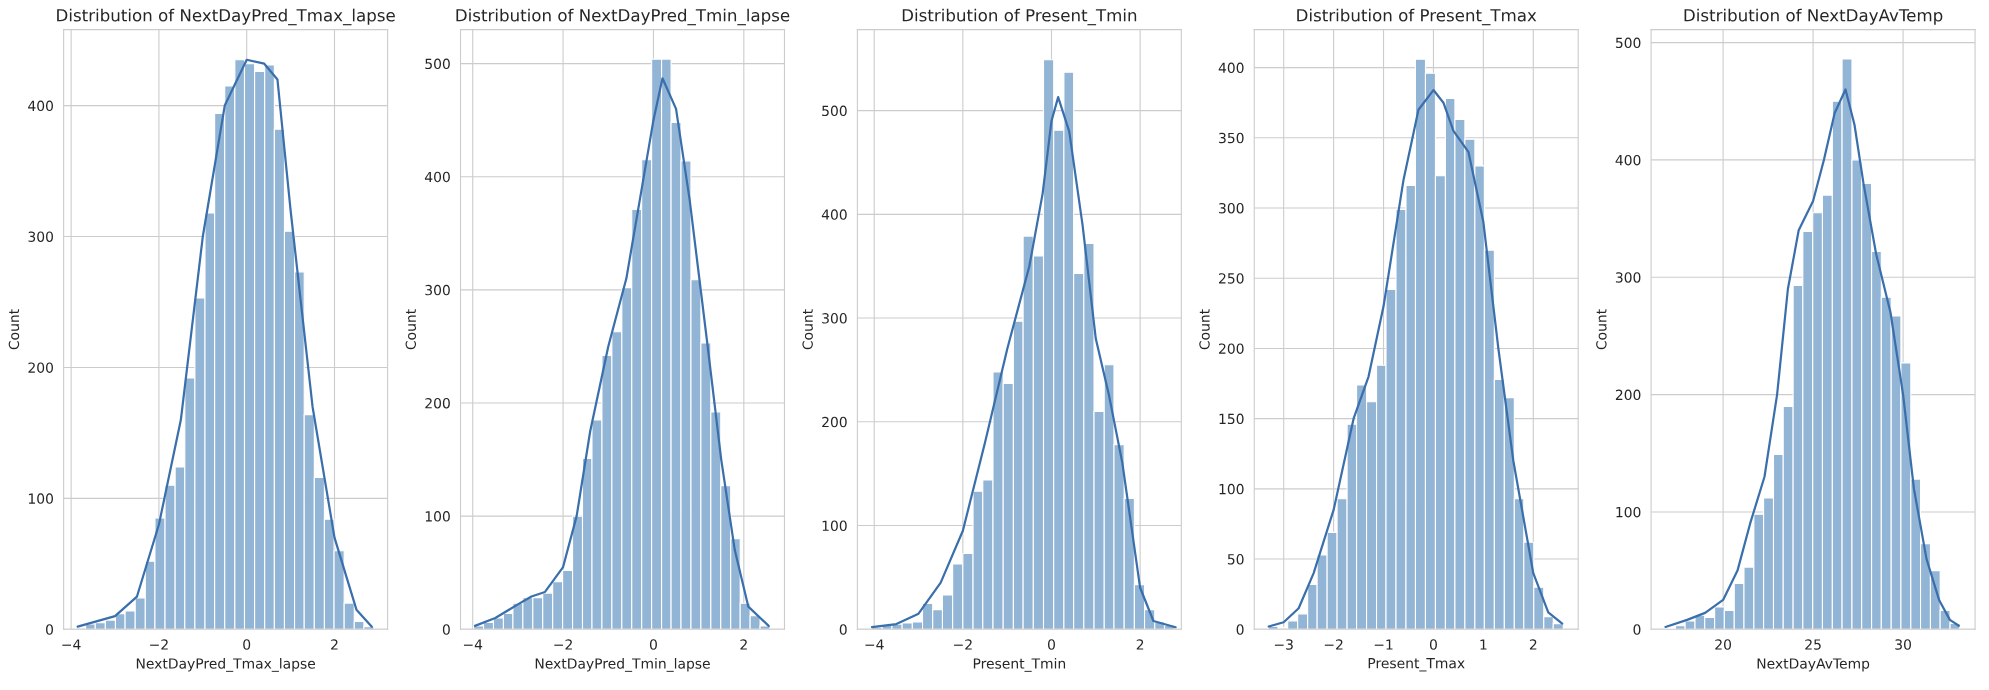 Image resolution: width=1989 pixels, height=690 pixels. Describe the element at coordinates (1723, 644) in the screenshot. I see `x-tick-label: 20` at that location.